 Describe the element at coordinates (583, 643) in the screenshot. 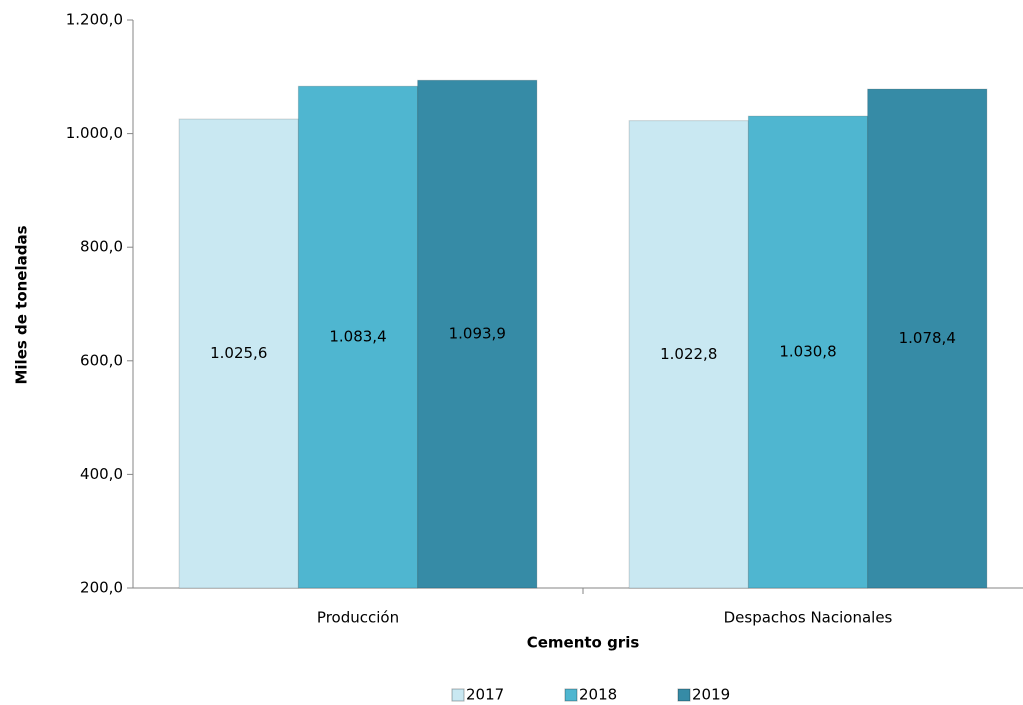

I see `x-axis-title: Cemento gris` at that location.